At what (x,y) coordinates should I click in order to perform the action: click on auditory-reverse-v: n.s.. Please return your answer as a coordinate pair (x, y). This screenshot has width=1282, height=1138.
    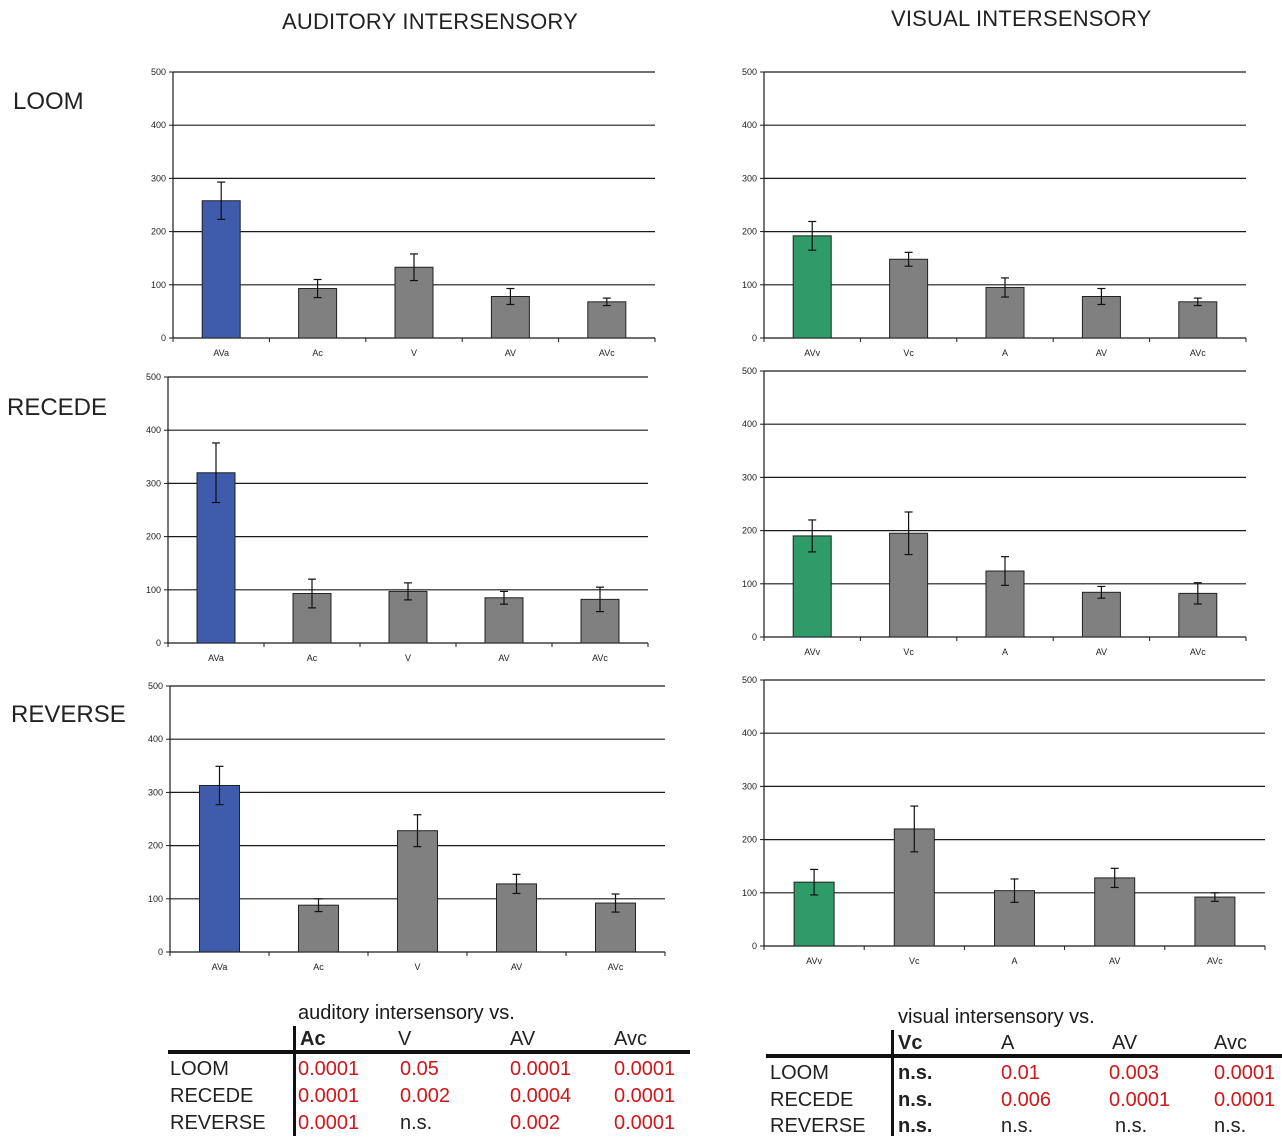
    Looking at the image, I should click on (416, 1123).